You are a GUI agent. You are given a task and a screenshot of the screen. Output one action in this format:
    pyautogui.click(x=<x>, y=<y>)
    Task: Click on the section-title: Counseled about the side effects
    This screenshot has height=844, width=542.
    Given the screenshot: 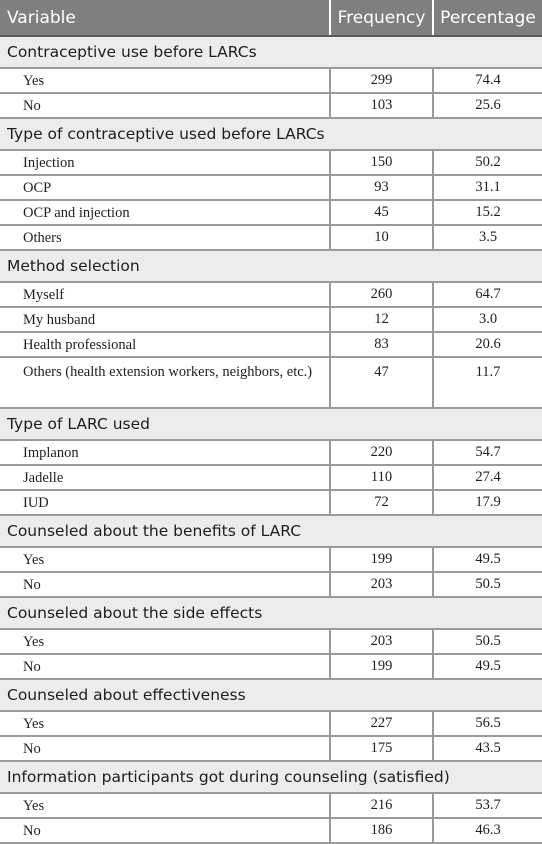 What is the action you would take?
    pyautogui.click(x=271, y=614)
    